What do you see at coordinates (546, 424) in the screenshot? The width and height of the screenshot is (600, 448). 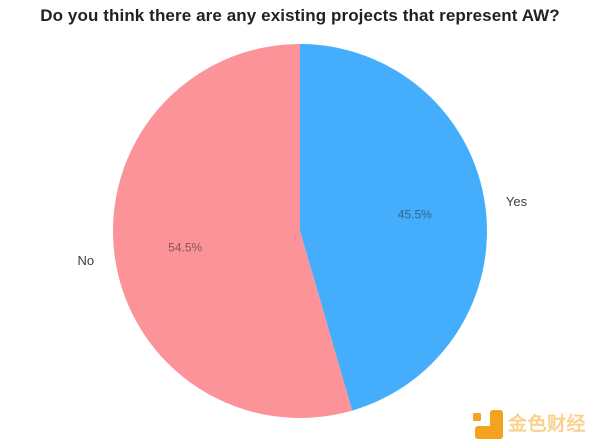 I see `watermark-text: 金色财经` at bounding box center [546, 424].